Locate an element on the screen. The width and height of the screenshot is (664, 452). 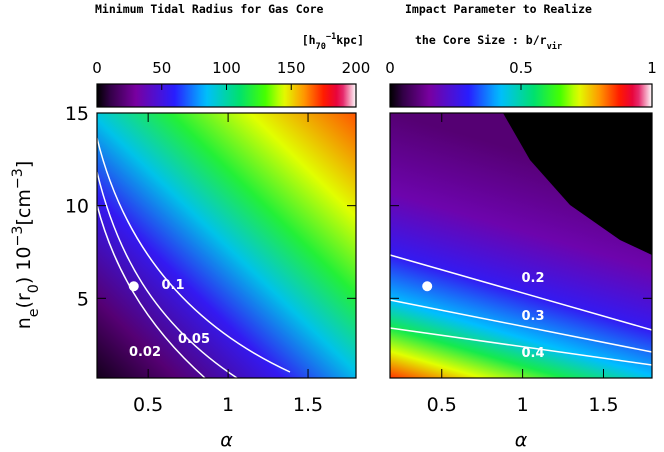
colorbar-tick-label: 100 is located at coordinates (226, 68).